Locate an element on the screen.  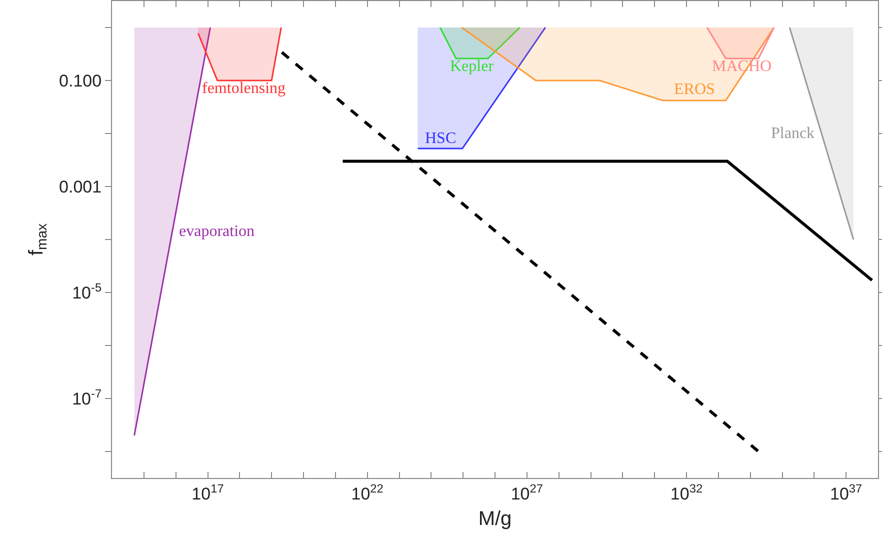
y-tick-label: 10$^{-7}$ is located at coordinates (87, 397).